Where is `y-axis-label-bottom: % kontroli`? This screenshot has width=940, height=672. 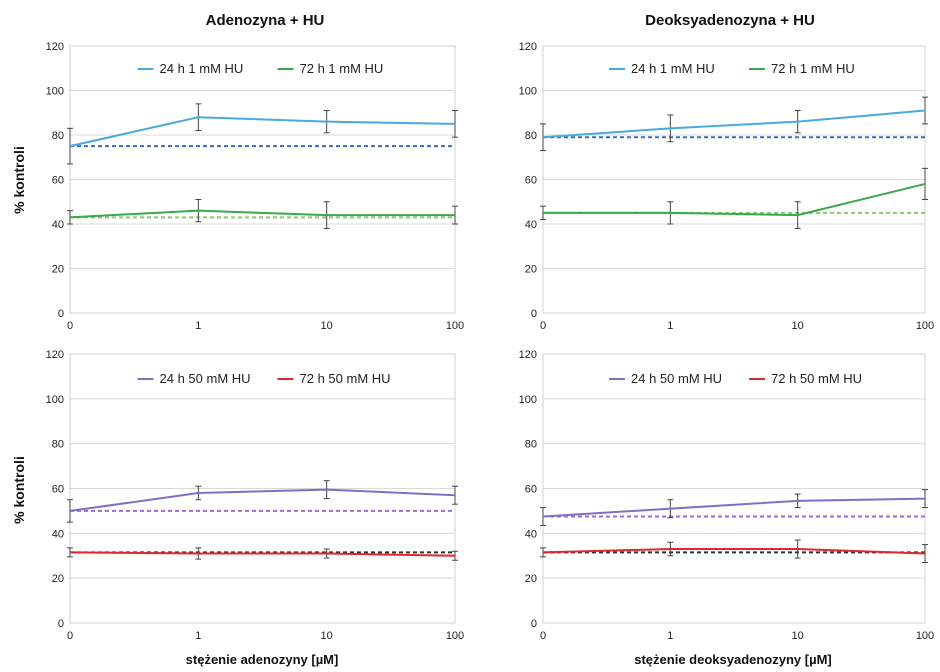 y-axis-label-bottom: % kontroli is located at coordinates (19, 490).